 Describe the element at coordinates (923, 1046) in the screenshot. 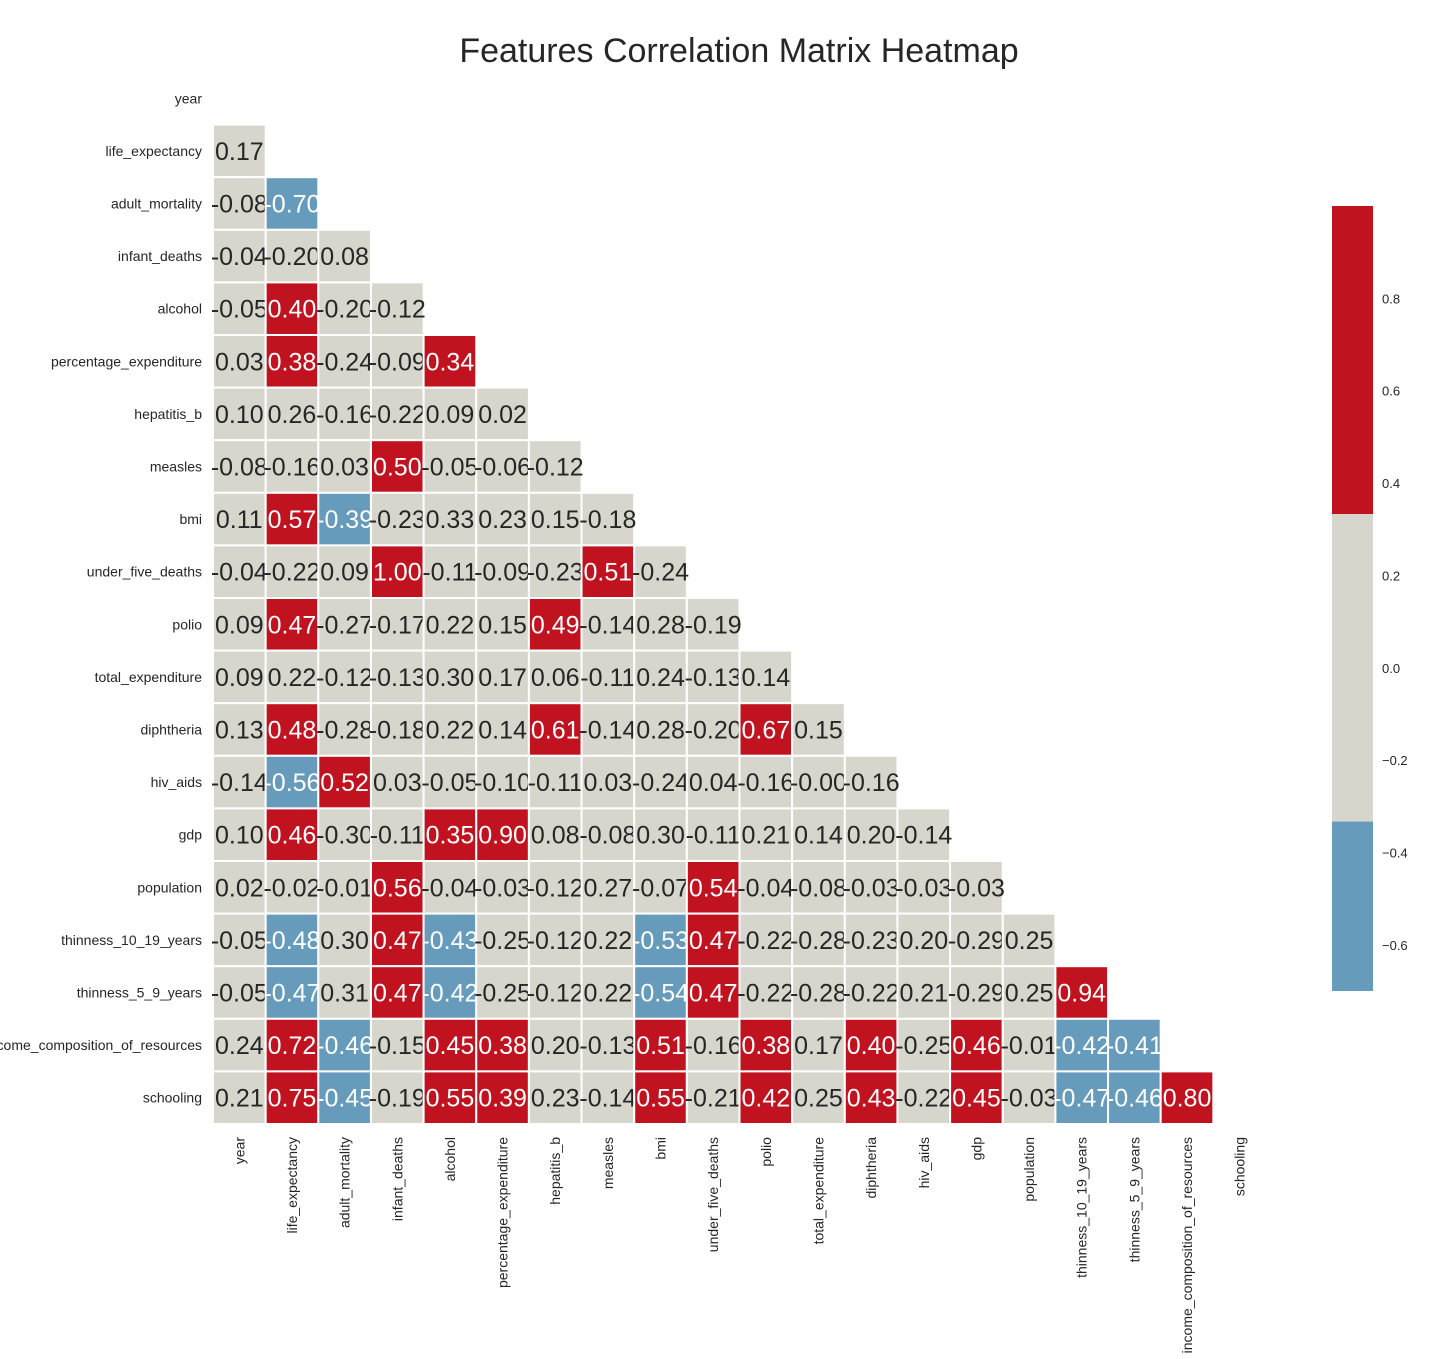

I see `cell-value-label: -0.25` at that location.